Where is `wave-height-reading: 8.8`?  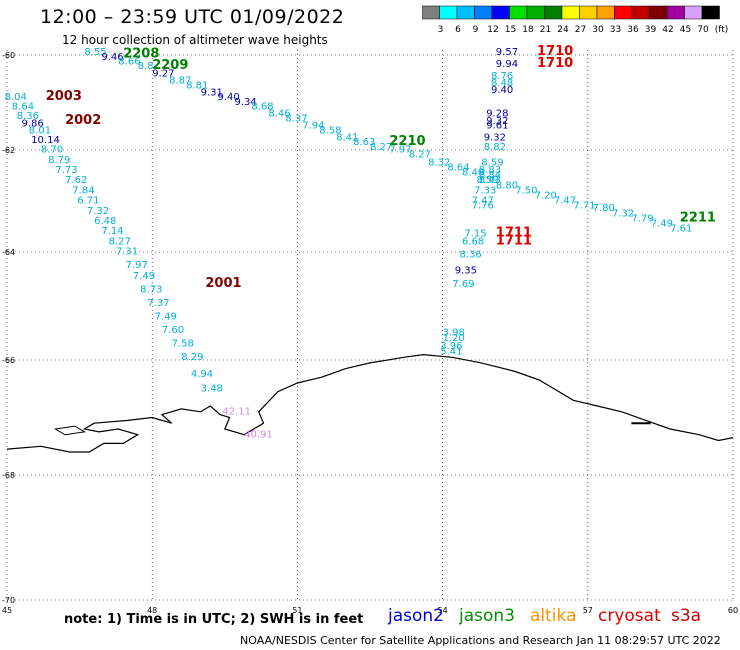
wave-height-reading: 8.8 is located at coordinates (146, 66).